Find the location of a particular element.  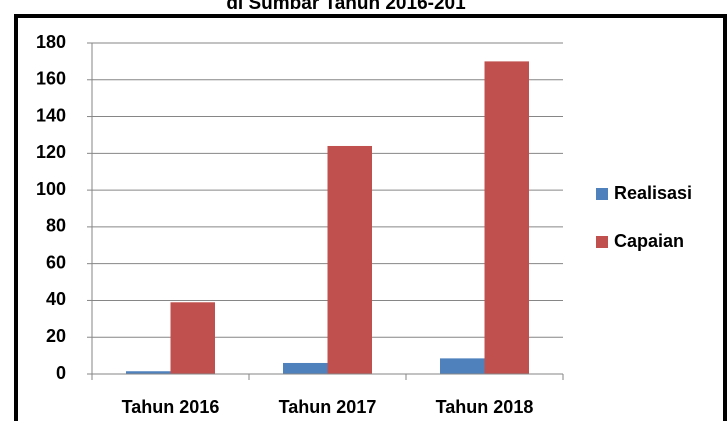

x-tick-label: Tahun 2016 is located at coordinates (171, 407).